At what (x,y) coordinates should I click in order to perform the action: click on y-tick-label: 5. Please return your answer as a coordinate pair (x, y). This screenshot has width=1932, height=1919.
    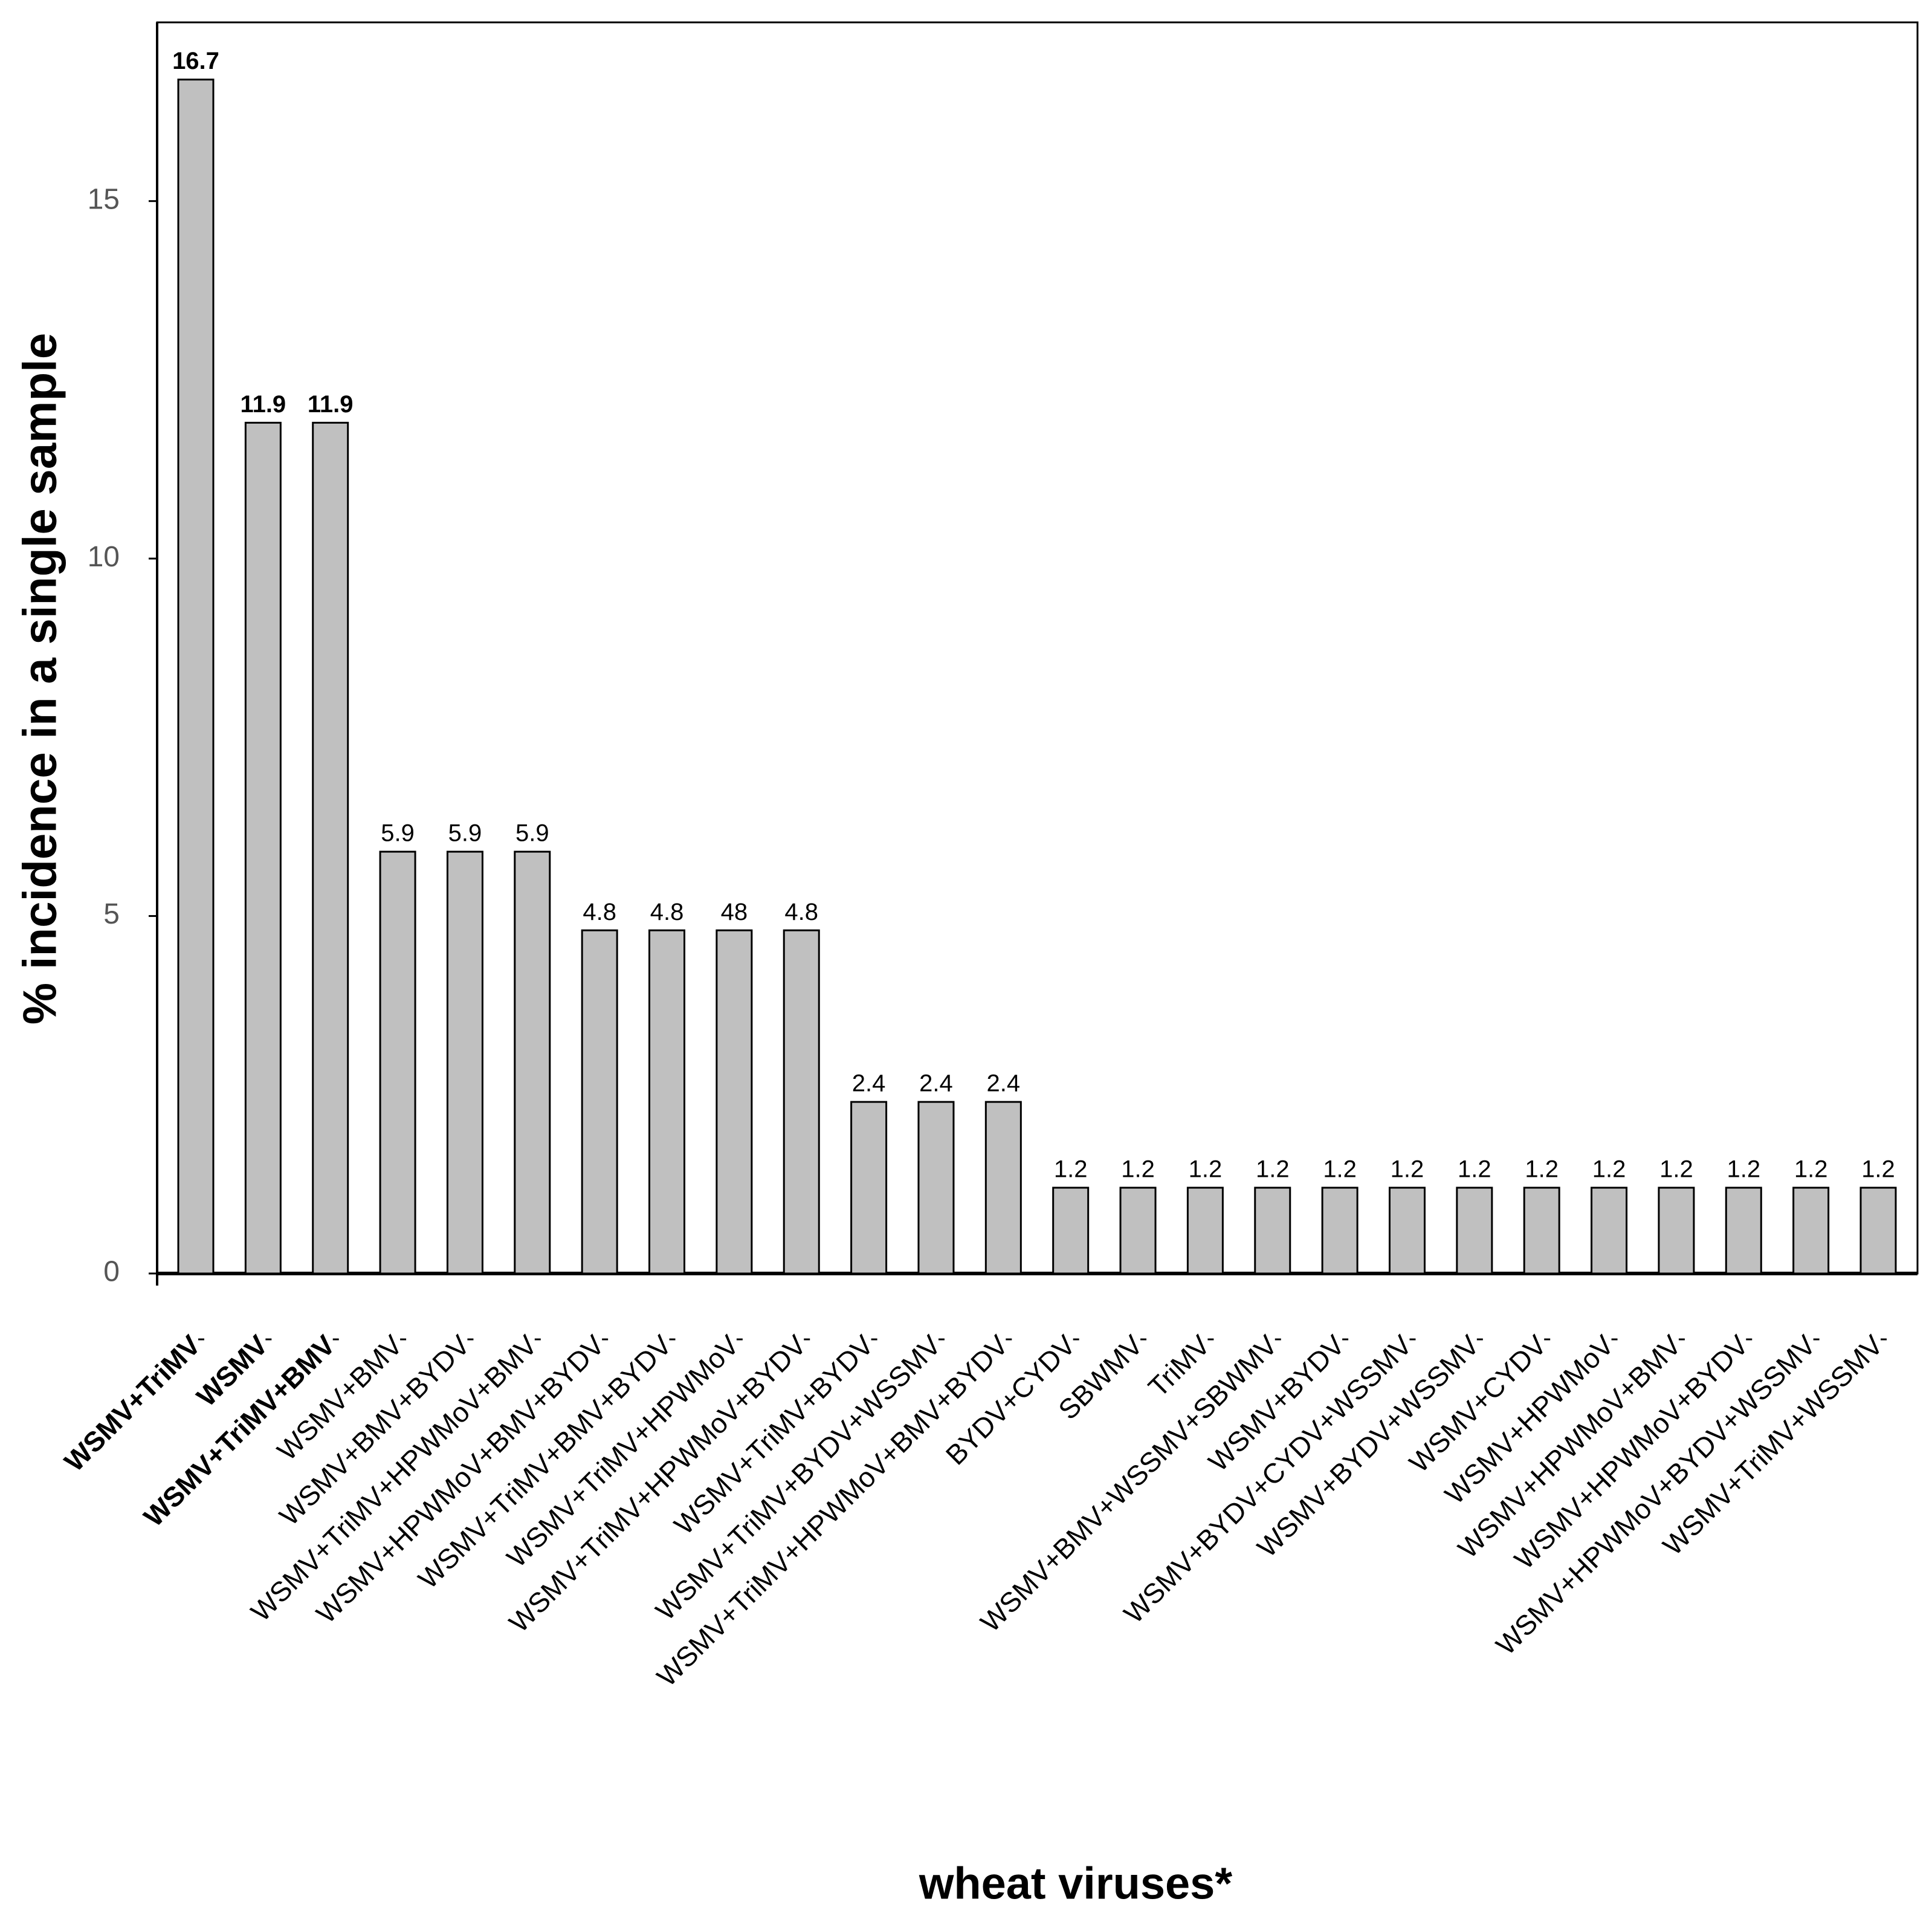
    Looking at the image, I should click on (111, 914).